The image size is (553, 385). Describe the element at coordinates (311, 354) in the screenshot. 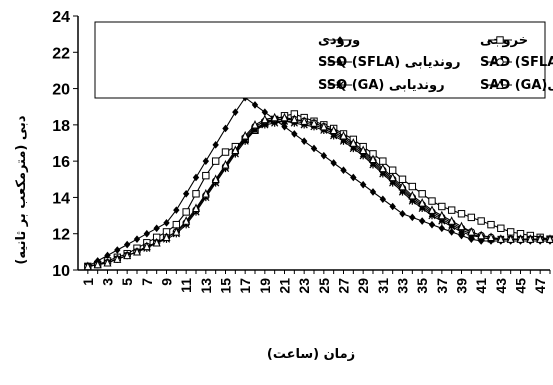

I see `x-axis-title: زمان (ساعت)` at that location.